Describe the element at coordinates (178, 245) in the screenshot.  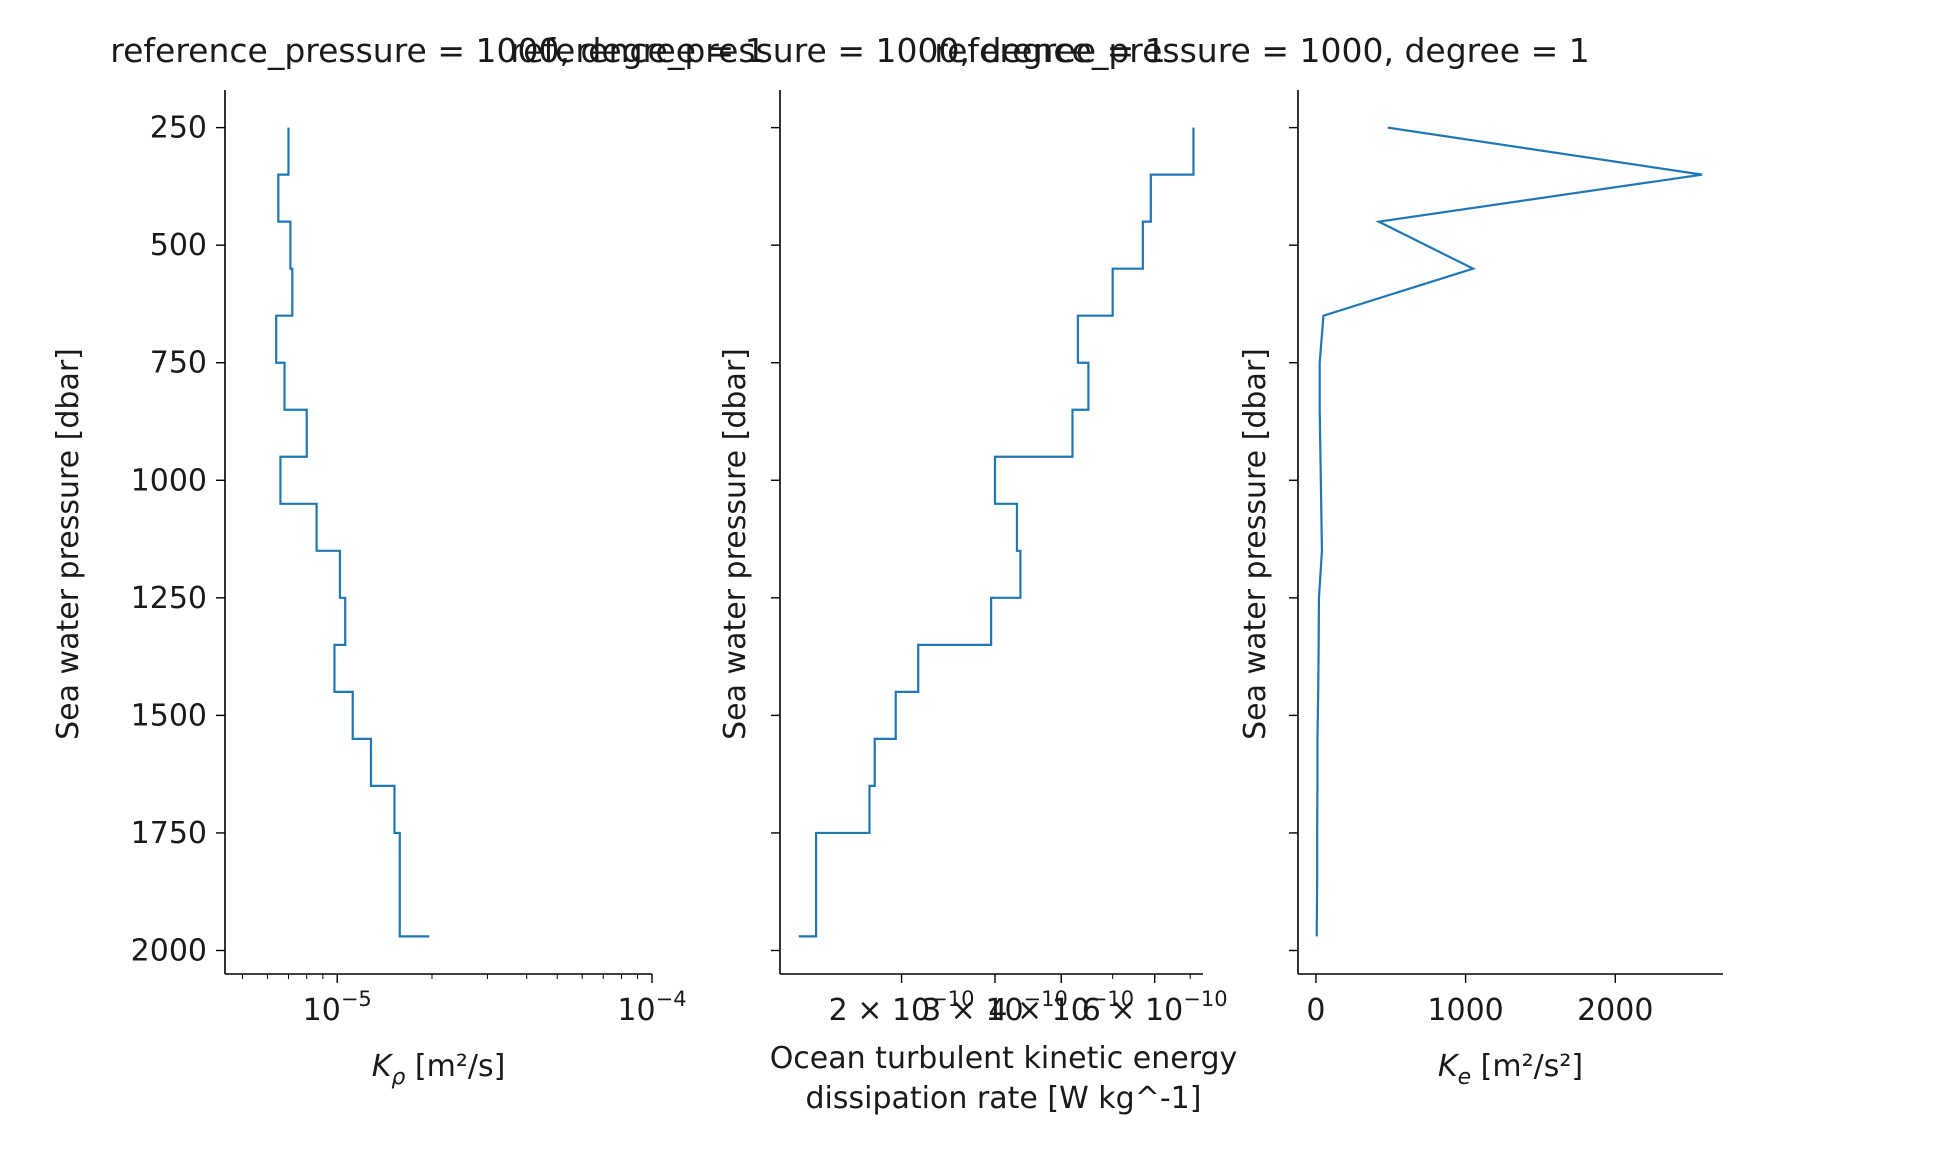
I see `y-tick-label: 500` at that location.